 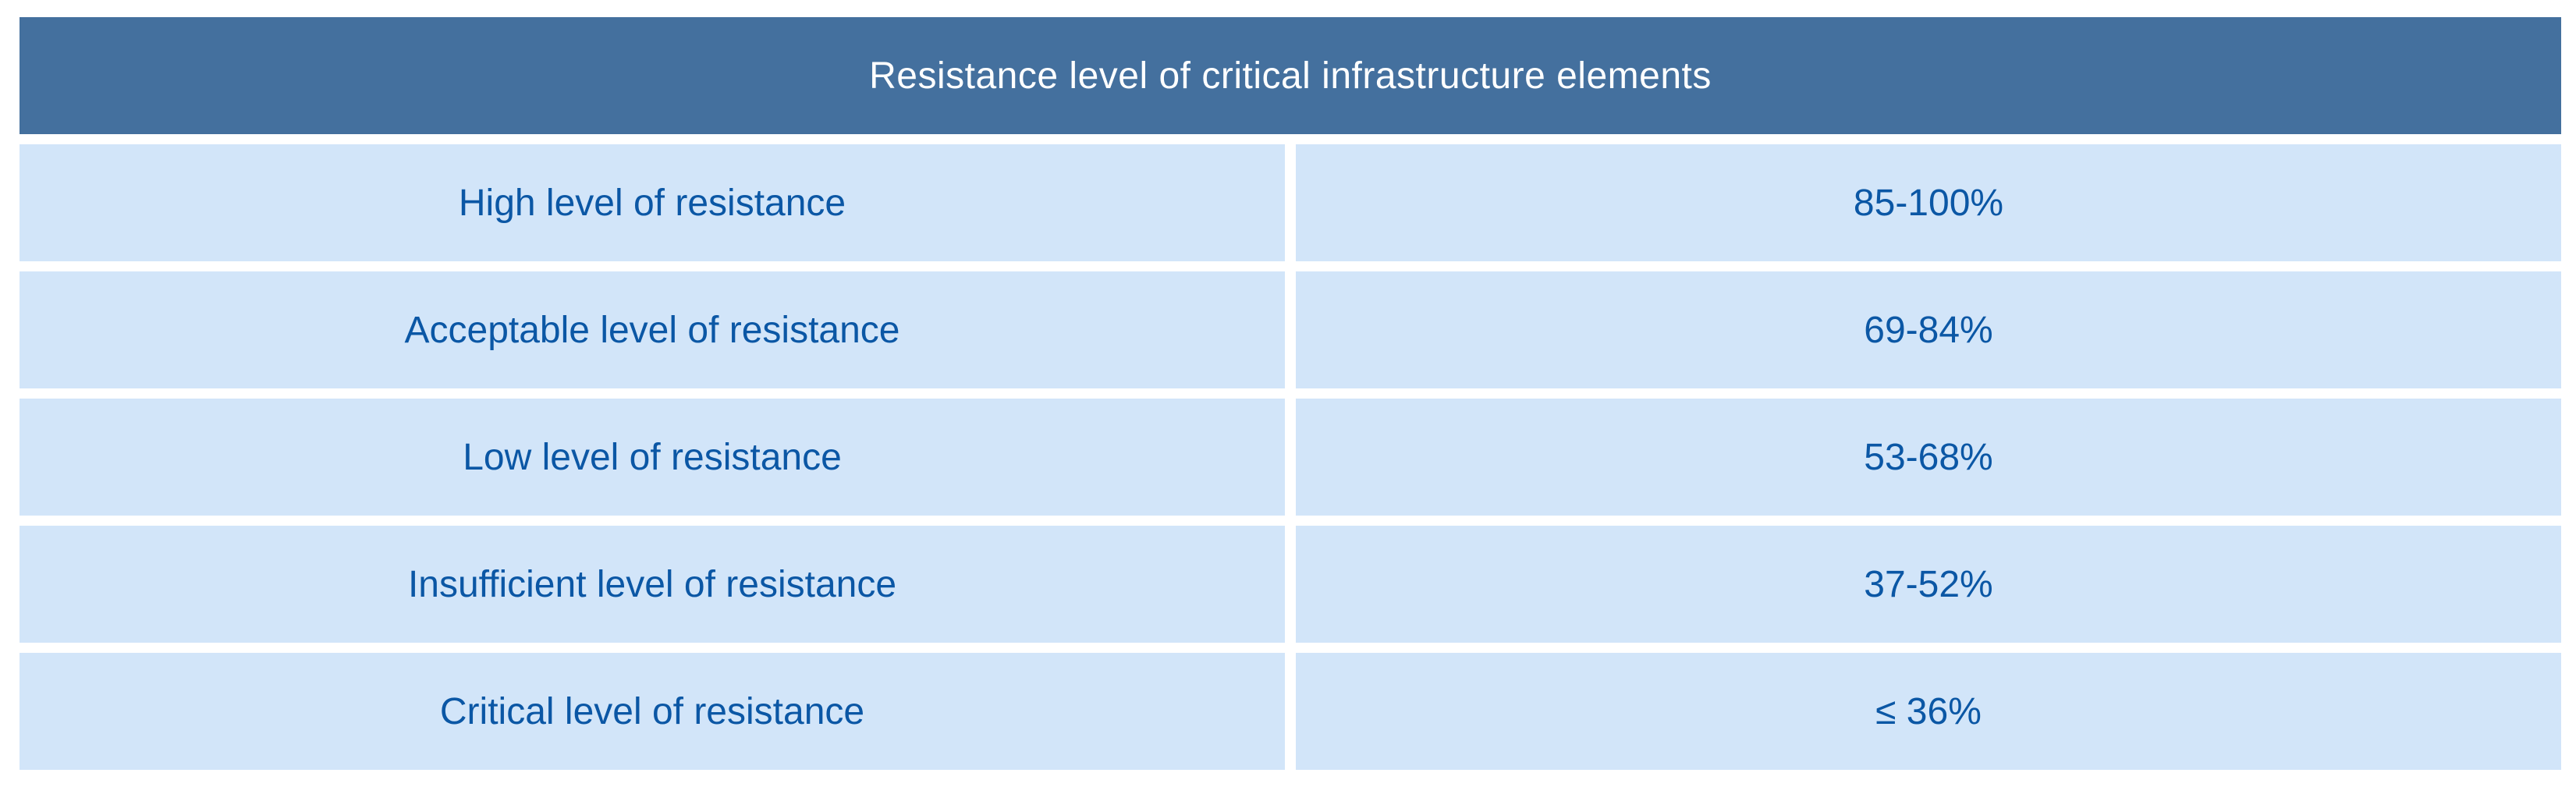 I want to click on level-cell: Low level of resistance, so click(x=652, y=457).